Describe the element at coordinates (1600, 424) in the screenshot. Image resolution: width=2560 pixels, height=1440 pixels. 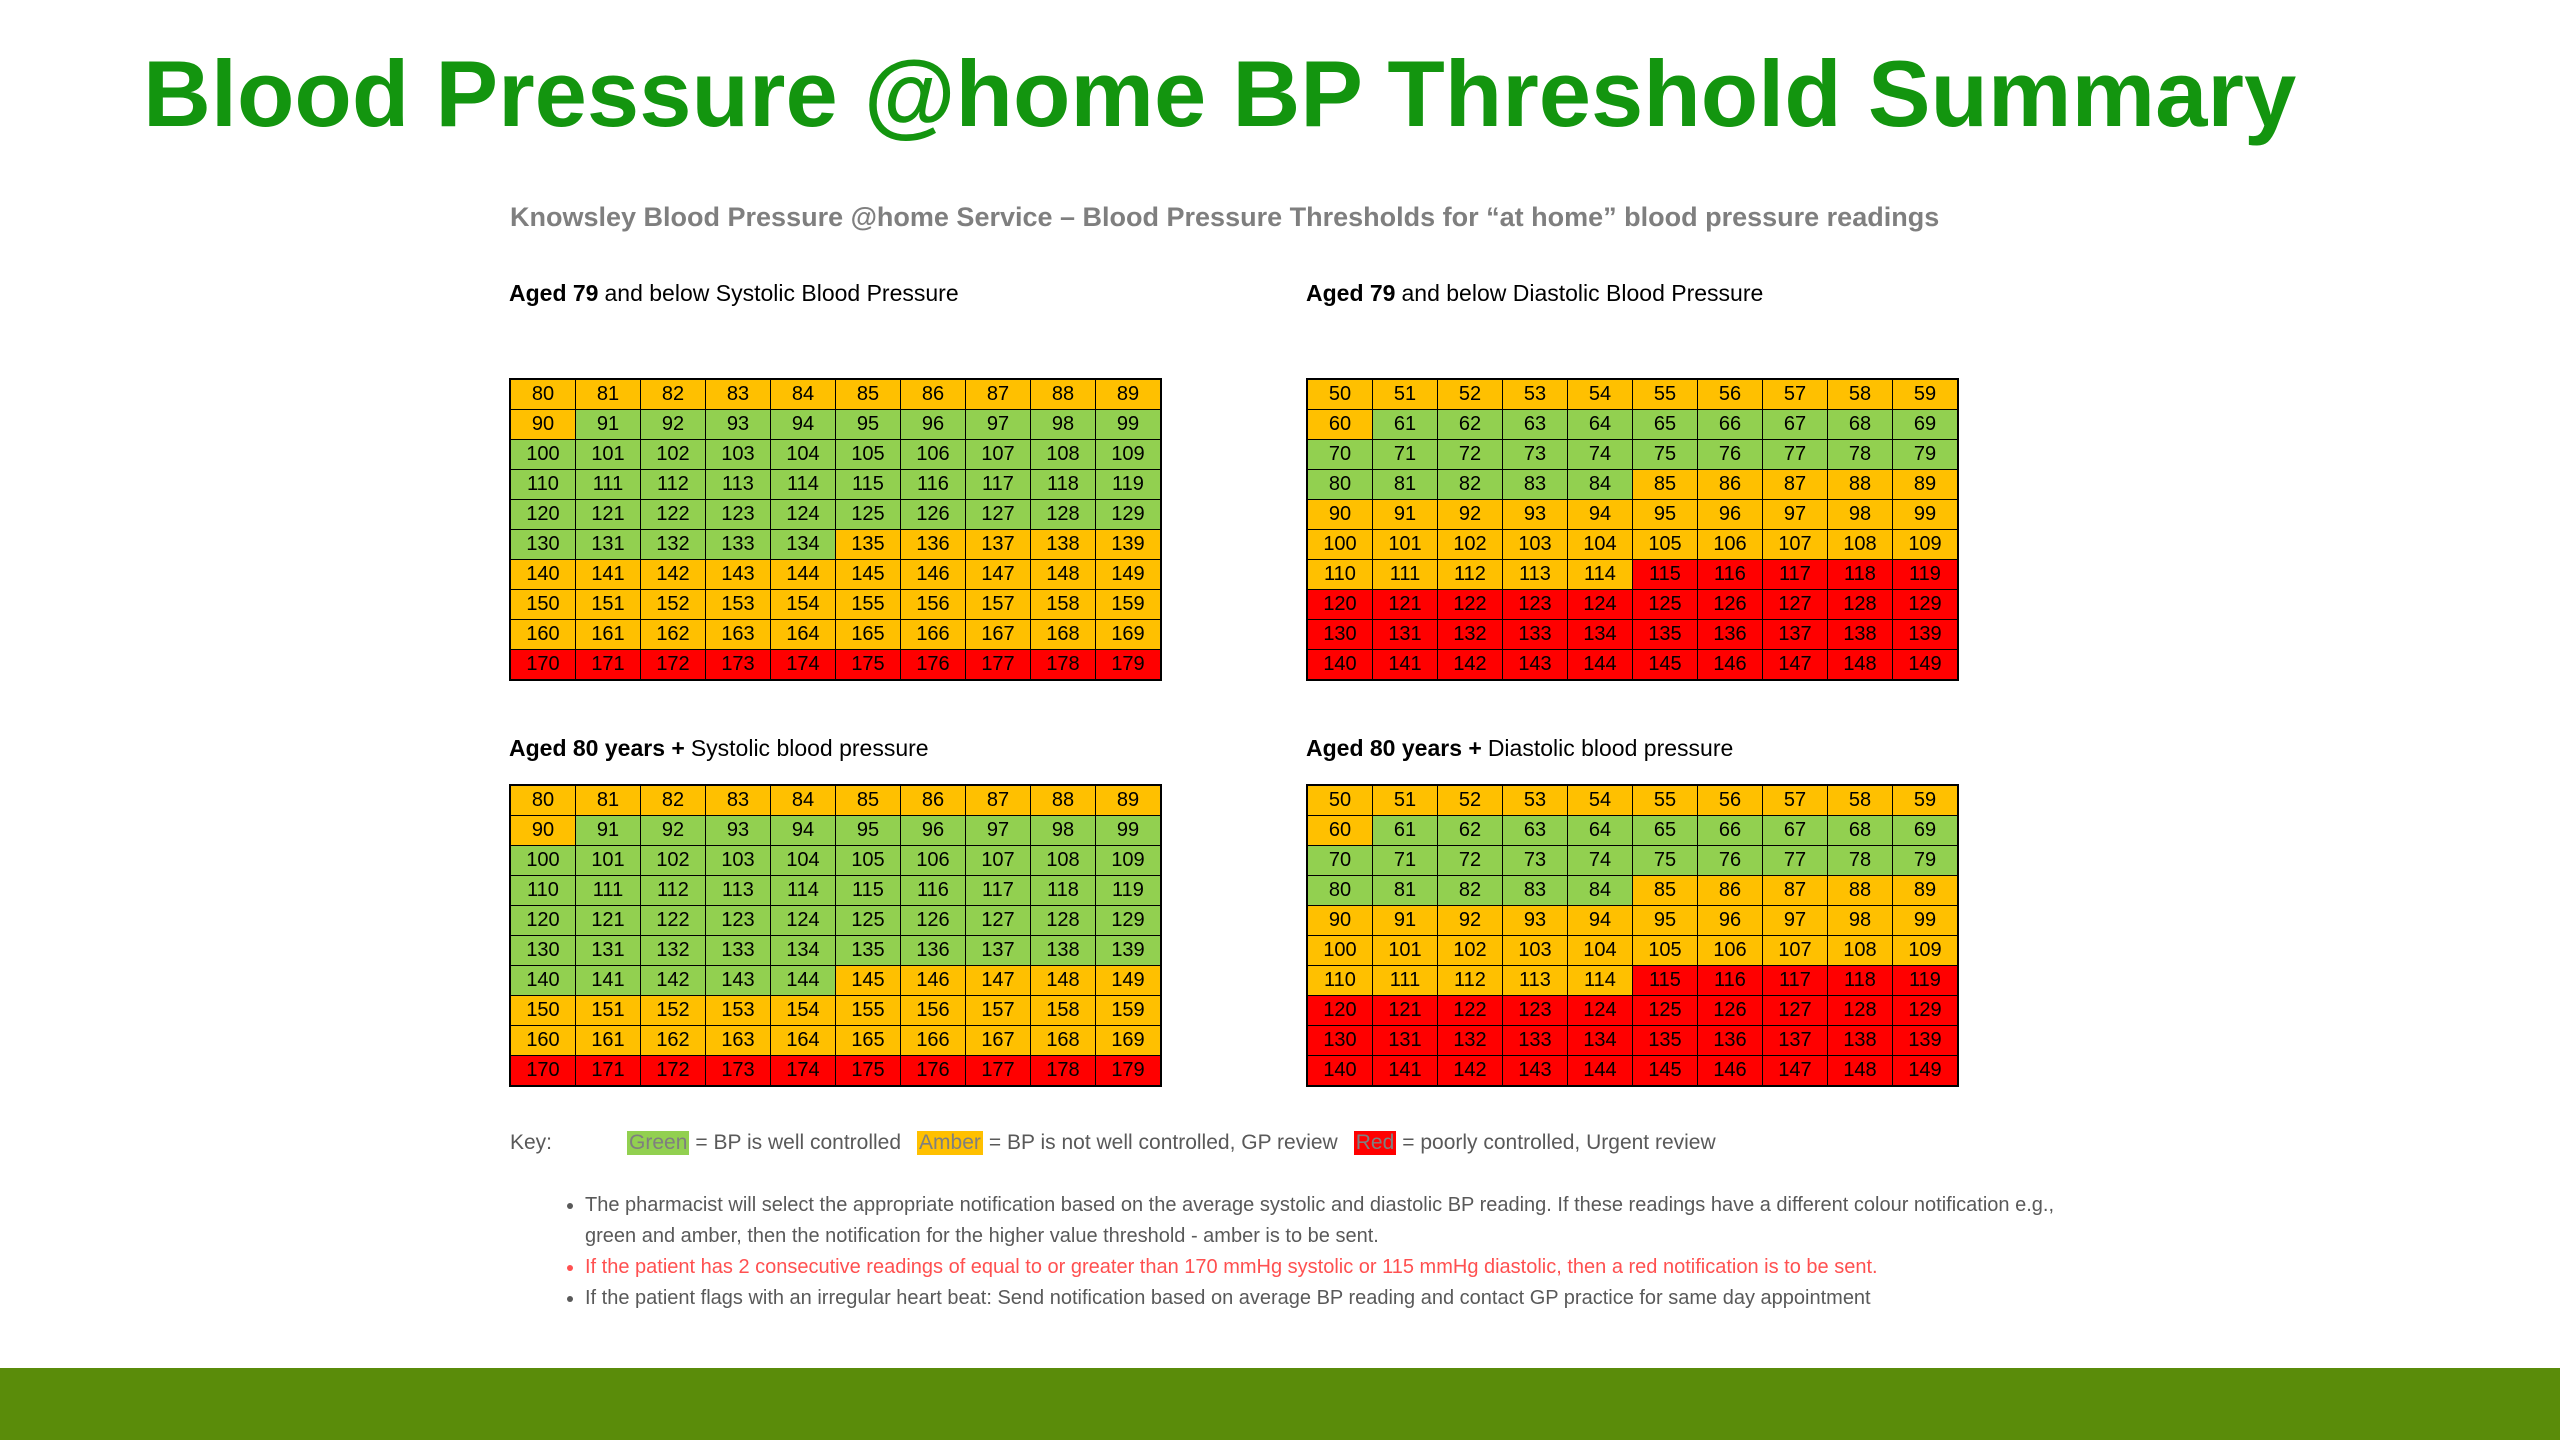
I see `cell: 64` at that location.